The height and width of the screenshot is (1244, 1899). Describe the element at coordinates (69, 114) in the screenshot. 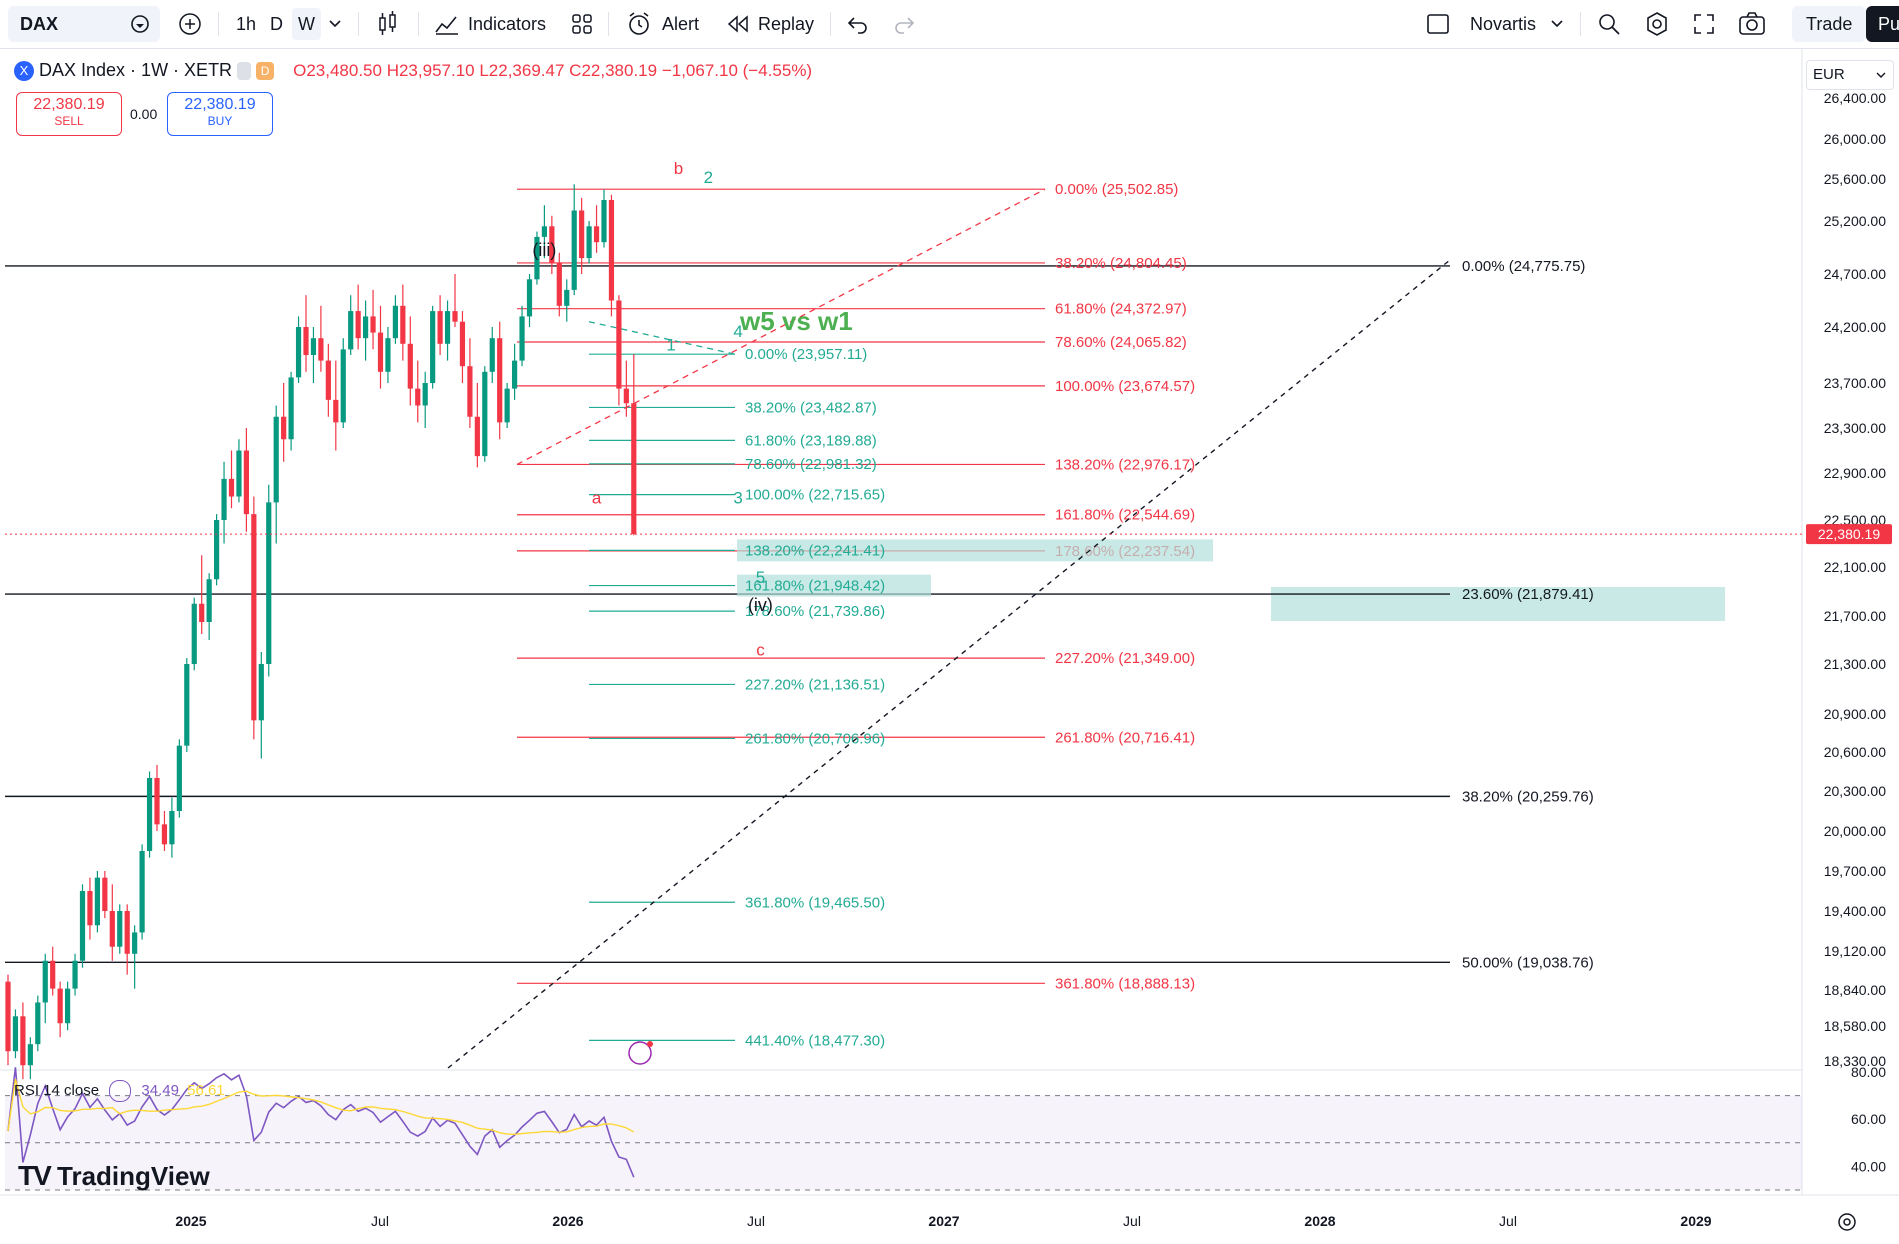

I see `sell-button: 22,380.19 SELL` at that location.